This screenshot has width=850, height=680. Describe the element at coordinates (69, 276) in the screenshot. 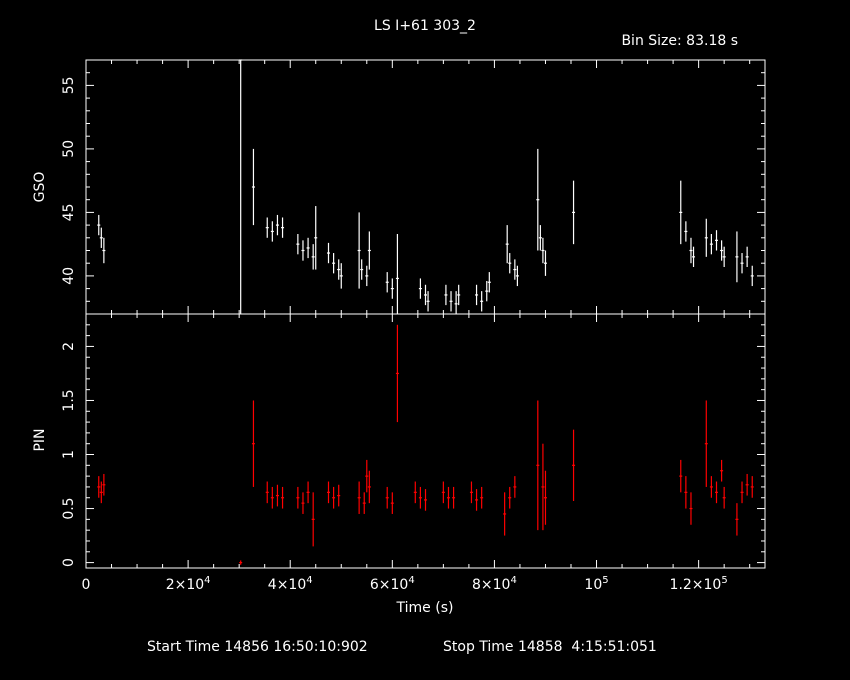

I see `gso-y-tick-label: 40` at that location.